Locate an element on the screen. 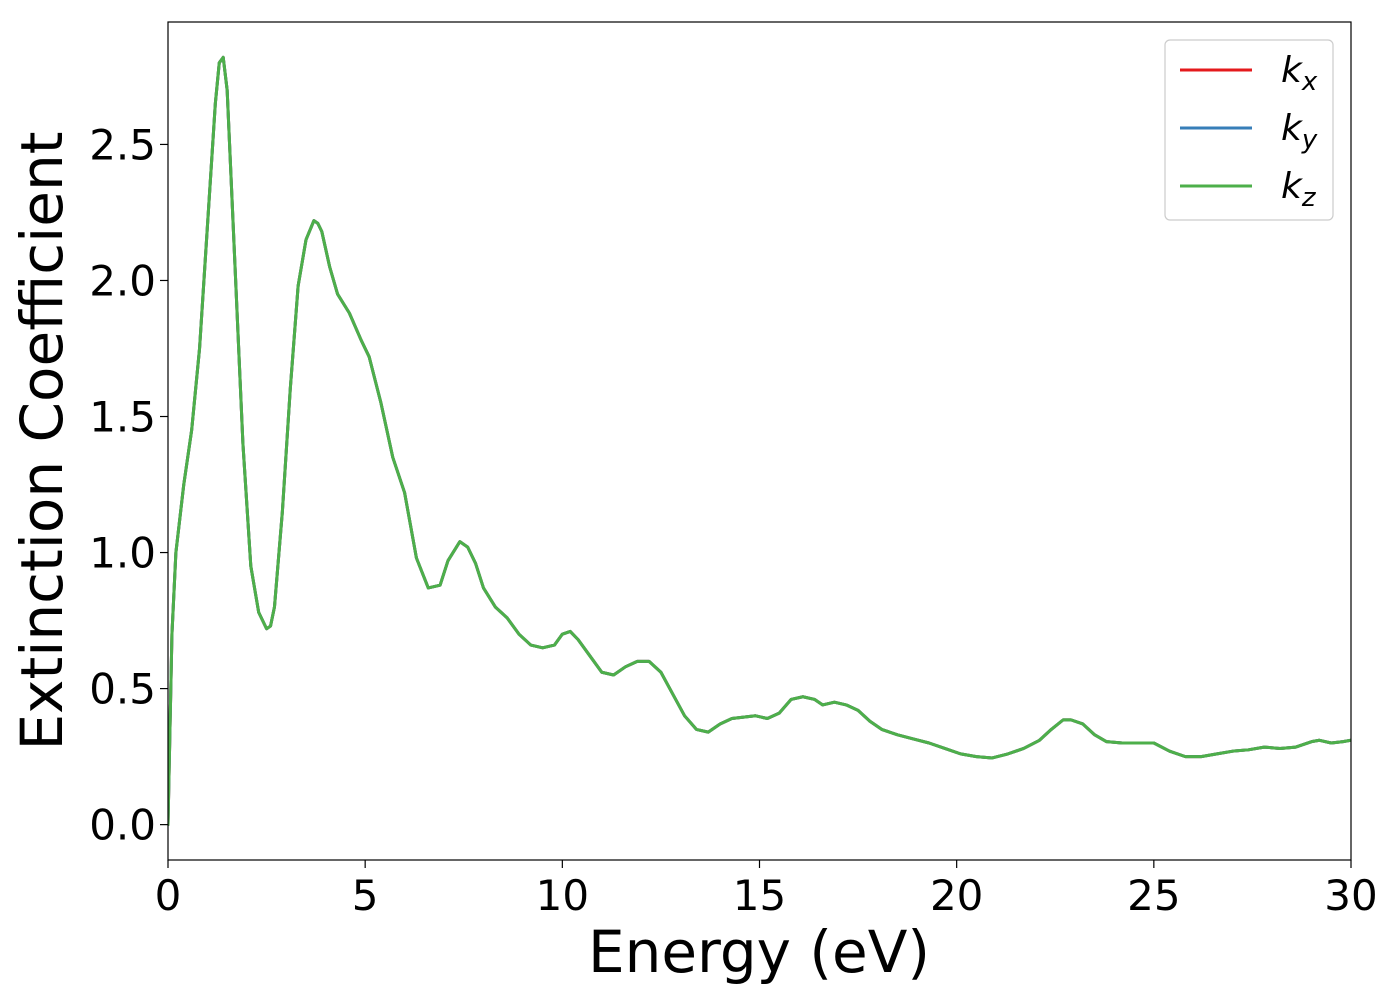  x-axis: 0 5 10 15 20 25 30 is located at coordinates (766, 890).